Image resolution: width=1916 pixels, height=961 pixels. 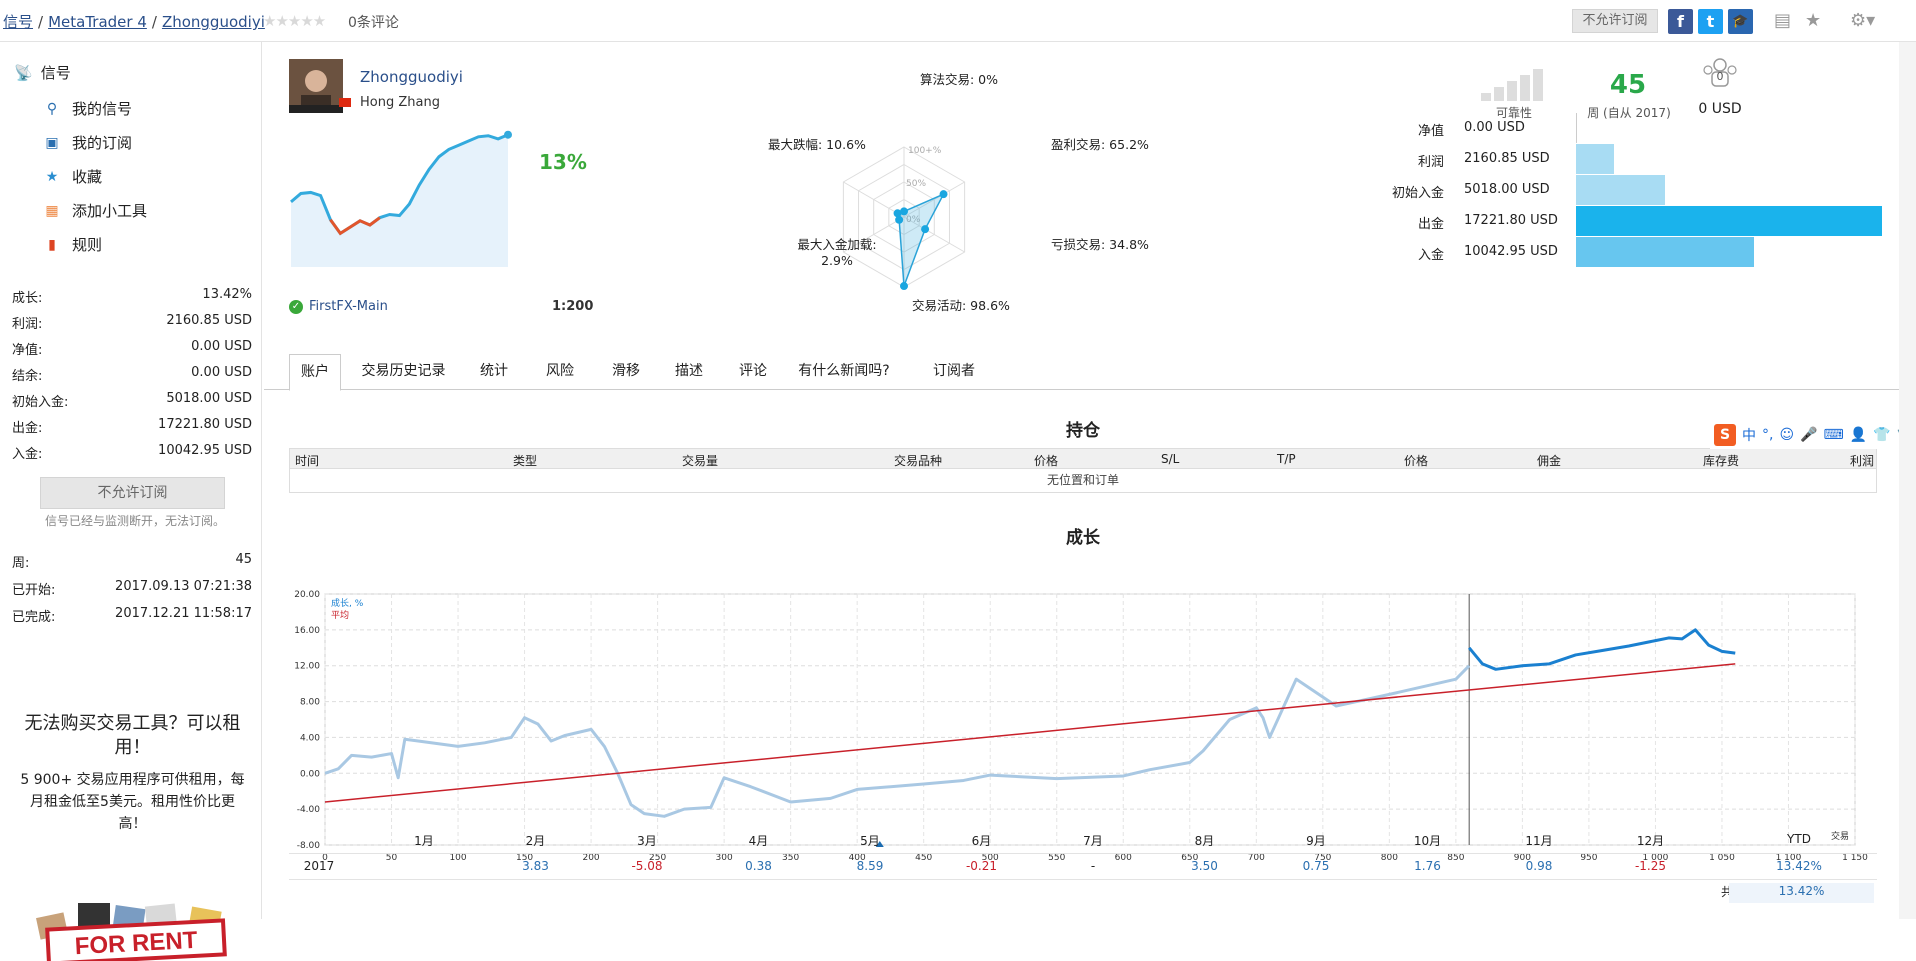 I want to click on ime-toolbar: S 中 °, ☺ 🎤 ⌨ 👤 👕 🔧, so click(x=1813, y=435).